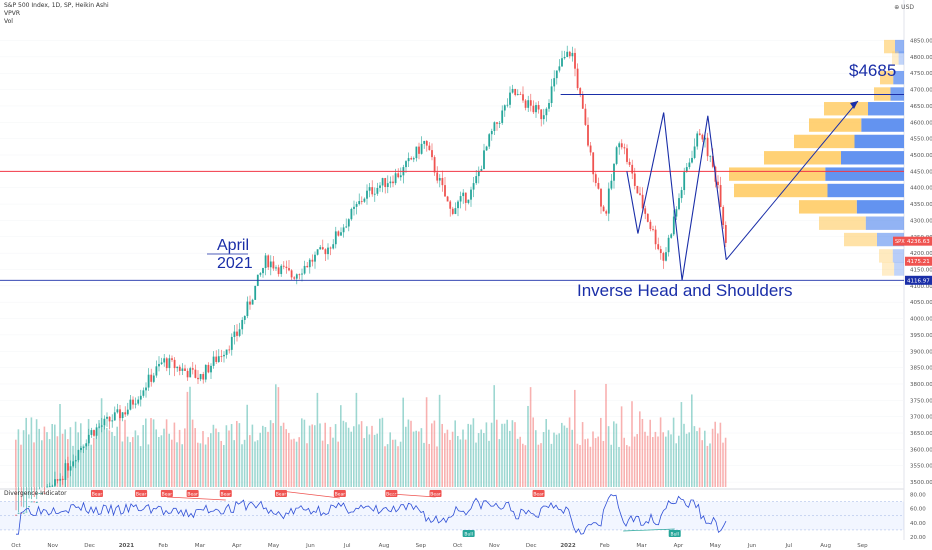 Image resolution: width=932 pixels, height=550 pixels. I want to click on y-tick-label: 3550.00, so click(921, 467).